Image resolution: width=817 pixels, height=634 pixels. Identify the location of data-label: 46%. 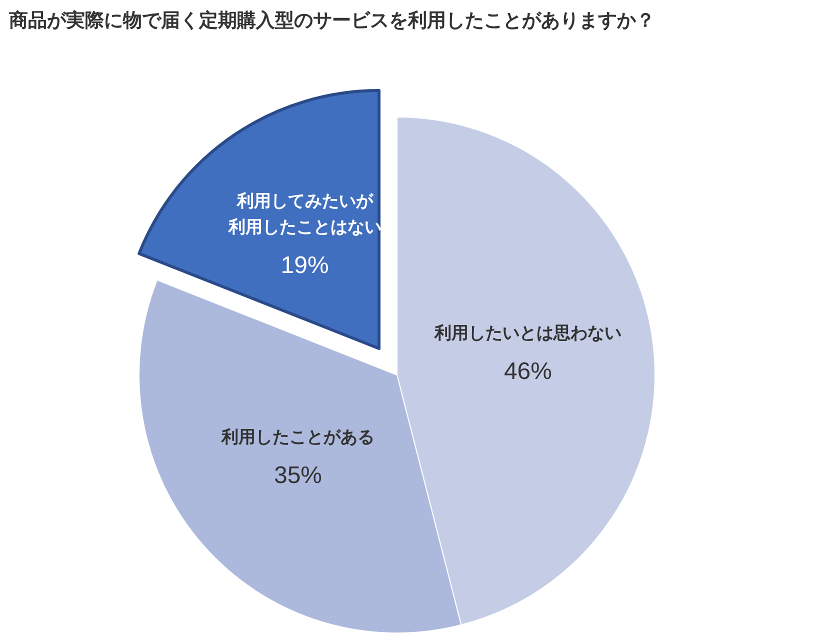
(528, 371).